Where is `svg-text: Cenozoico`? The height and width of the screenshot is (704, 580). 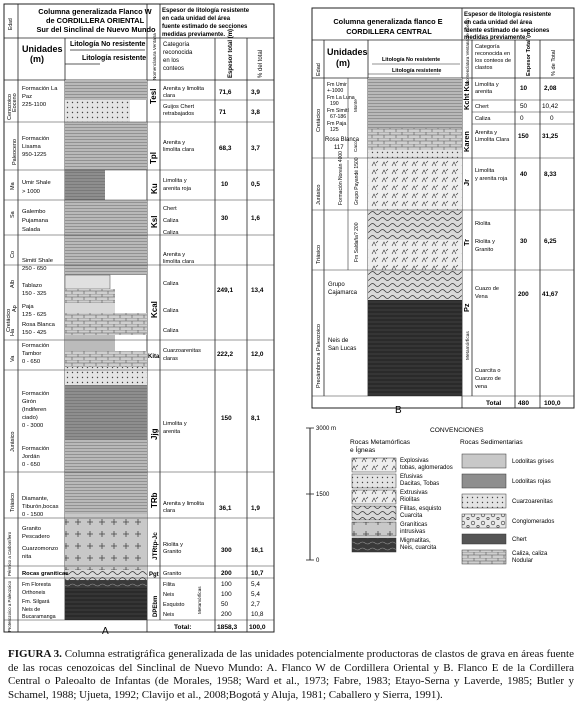
svg-text: Cenozoico is located at coordinates (10, 107).